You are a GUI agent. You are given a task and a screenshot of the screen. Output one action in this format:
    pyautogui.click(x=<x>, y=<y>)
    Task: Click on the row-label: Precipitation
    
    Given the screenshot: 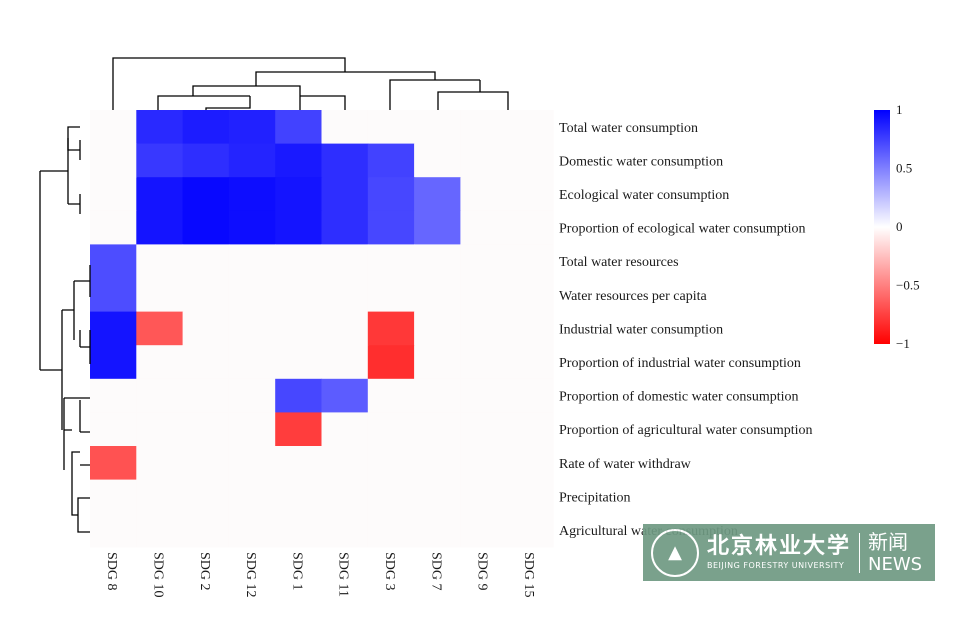 What is the action you would take?
    pyautogui.click(x=595, y=497)
    